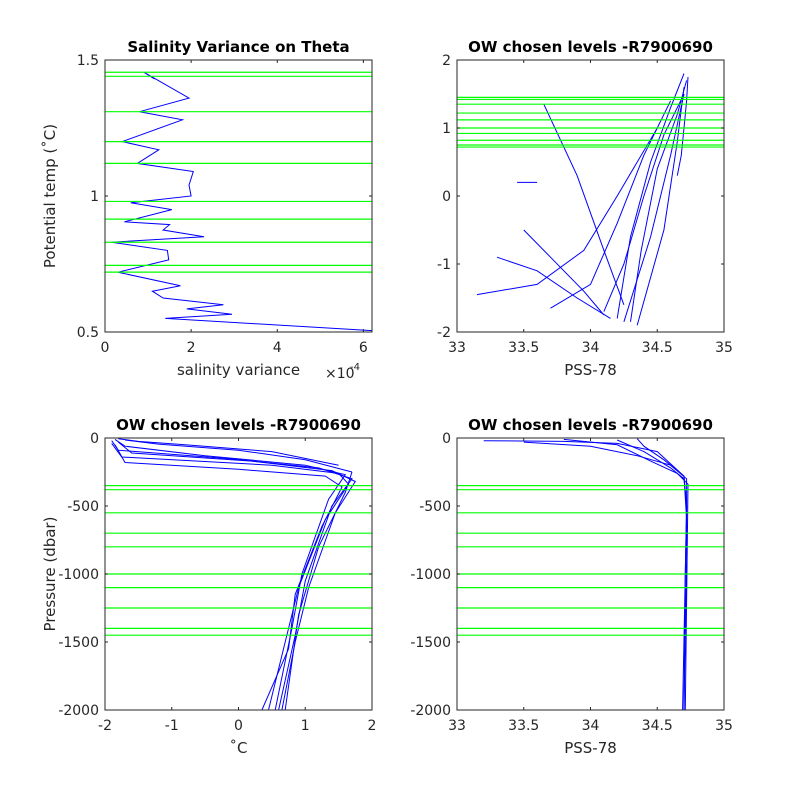 The height and width of the screenshot is (800, 800). I want to click on y-axis-label: Pressure (dbar), so click(50, 574).